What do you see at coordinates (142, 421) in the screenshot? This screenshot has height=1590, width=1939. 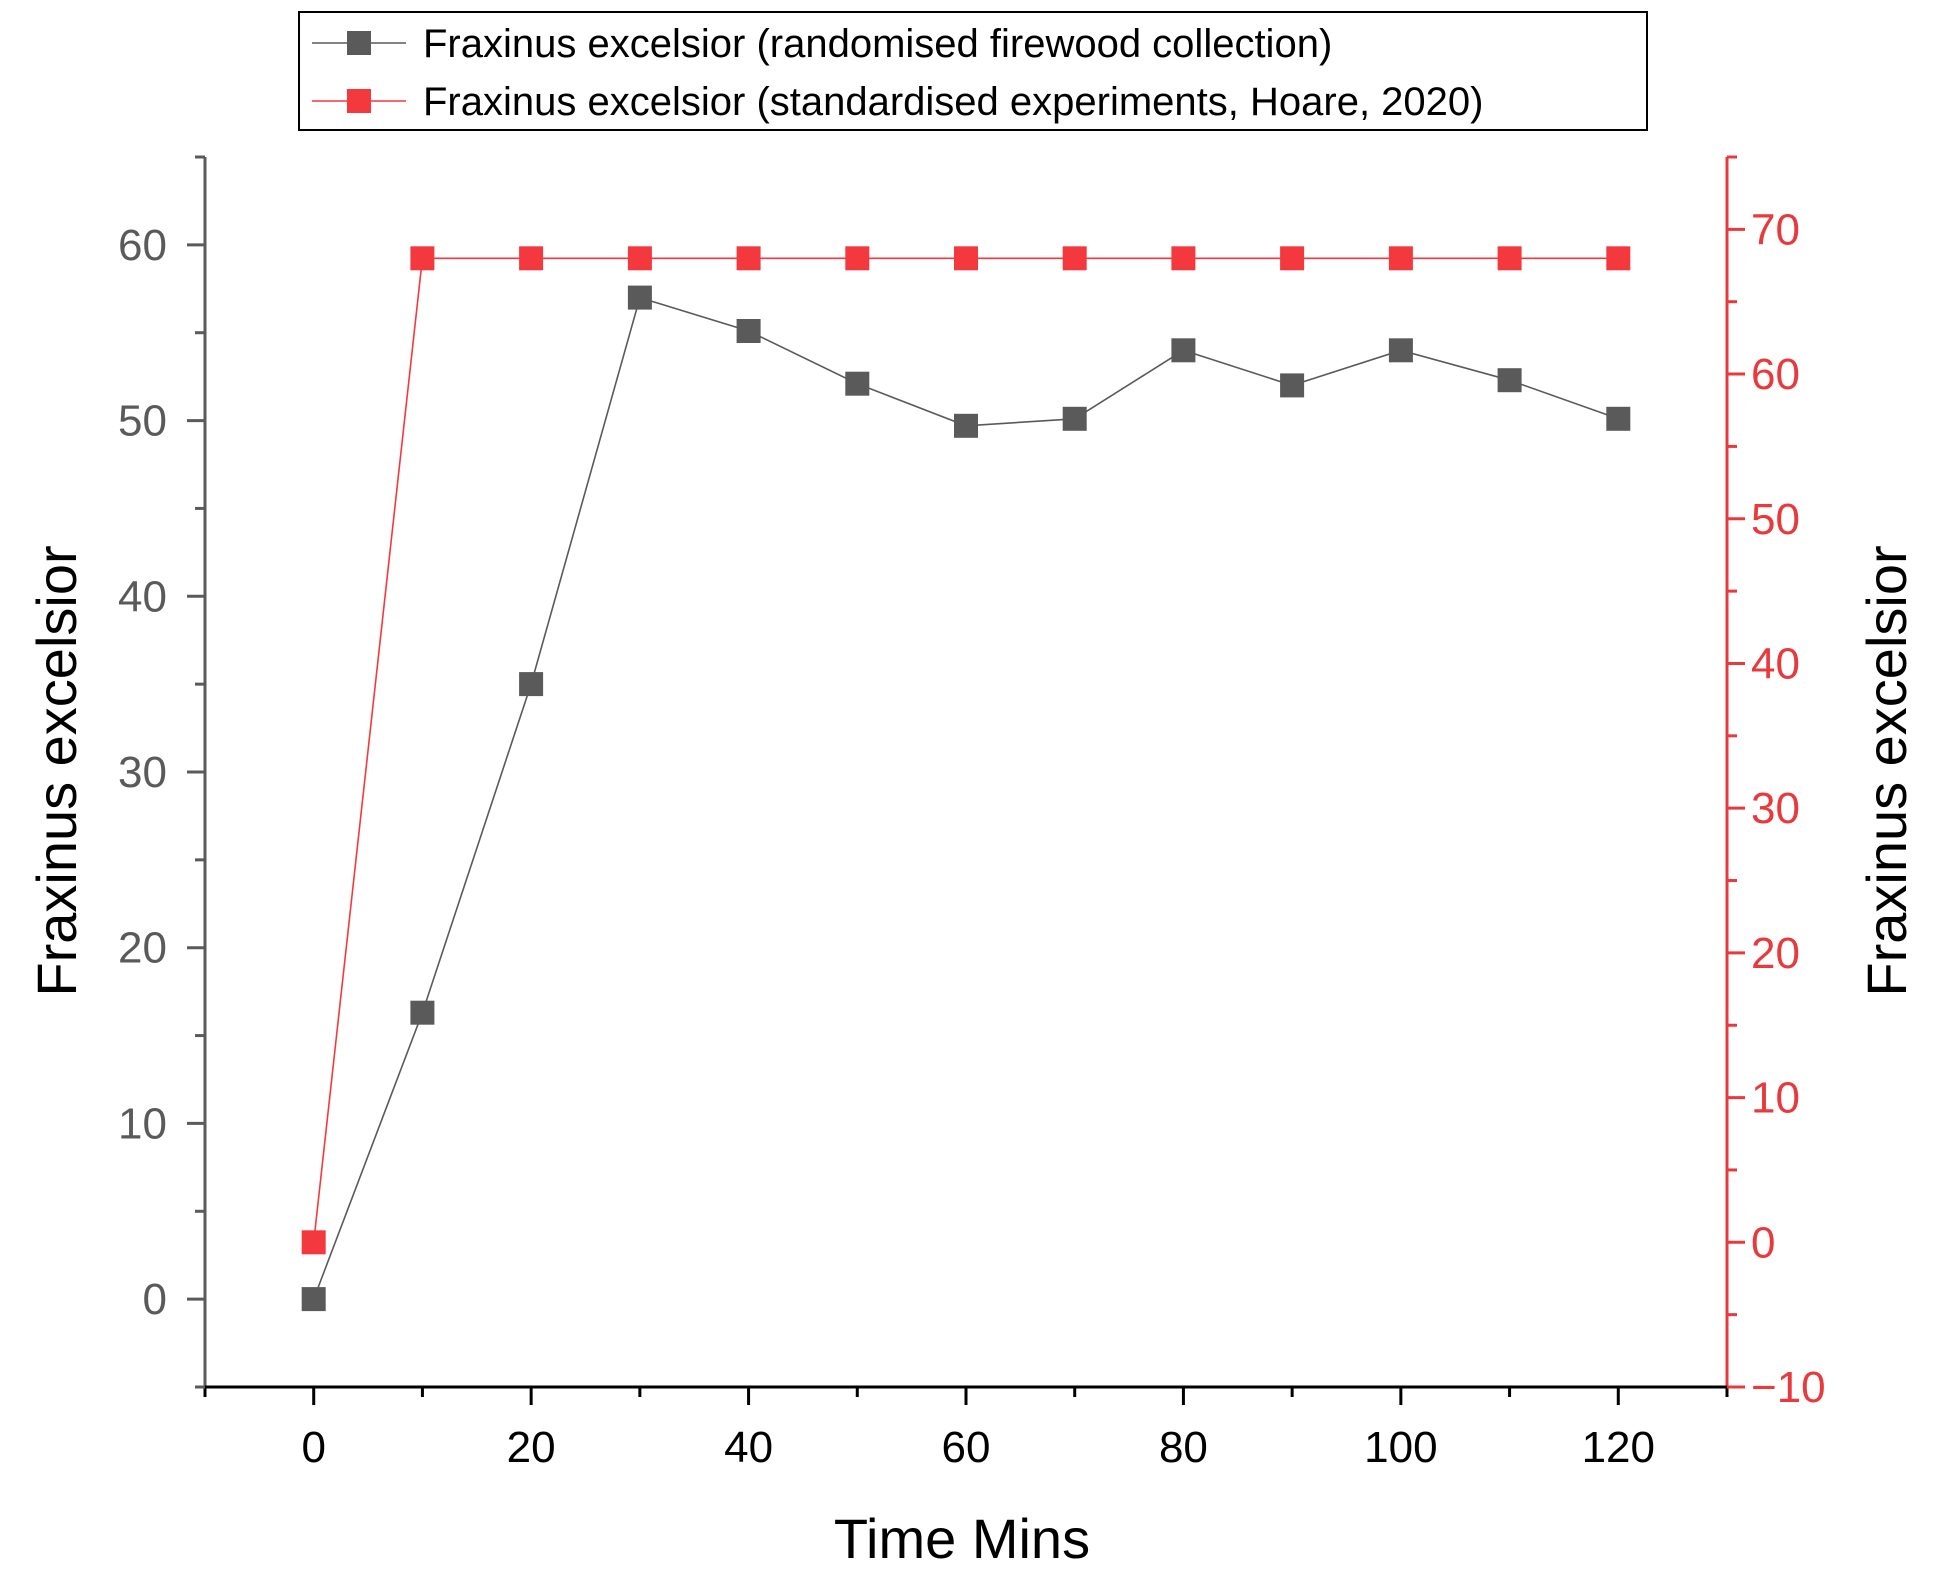 I see `y-left-tick-label: 50` at bounding box center [142, 421].